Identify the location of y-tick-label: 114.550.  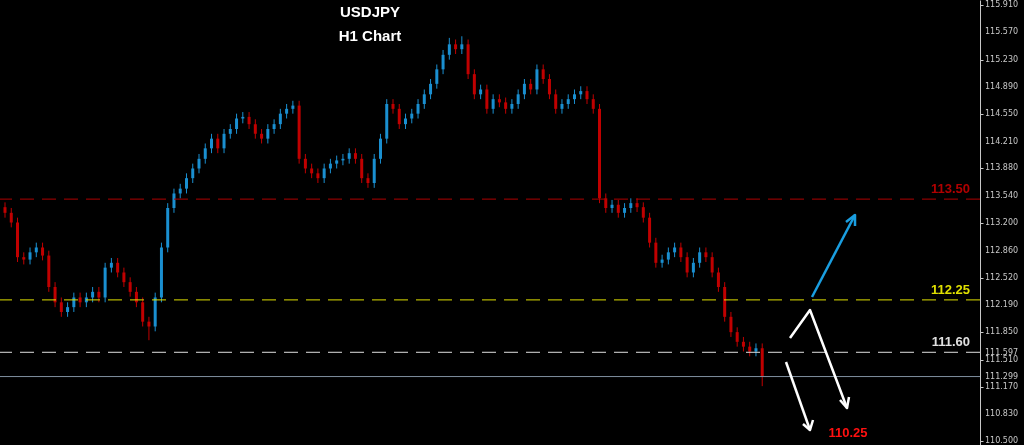
(1002, 114).